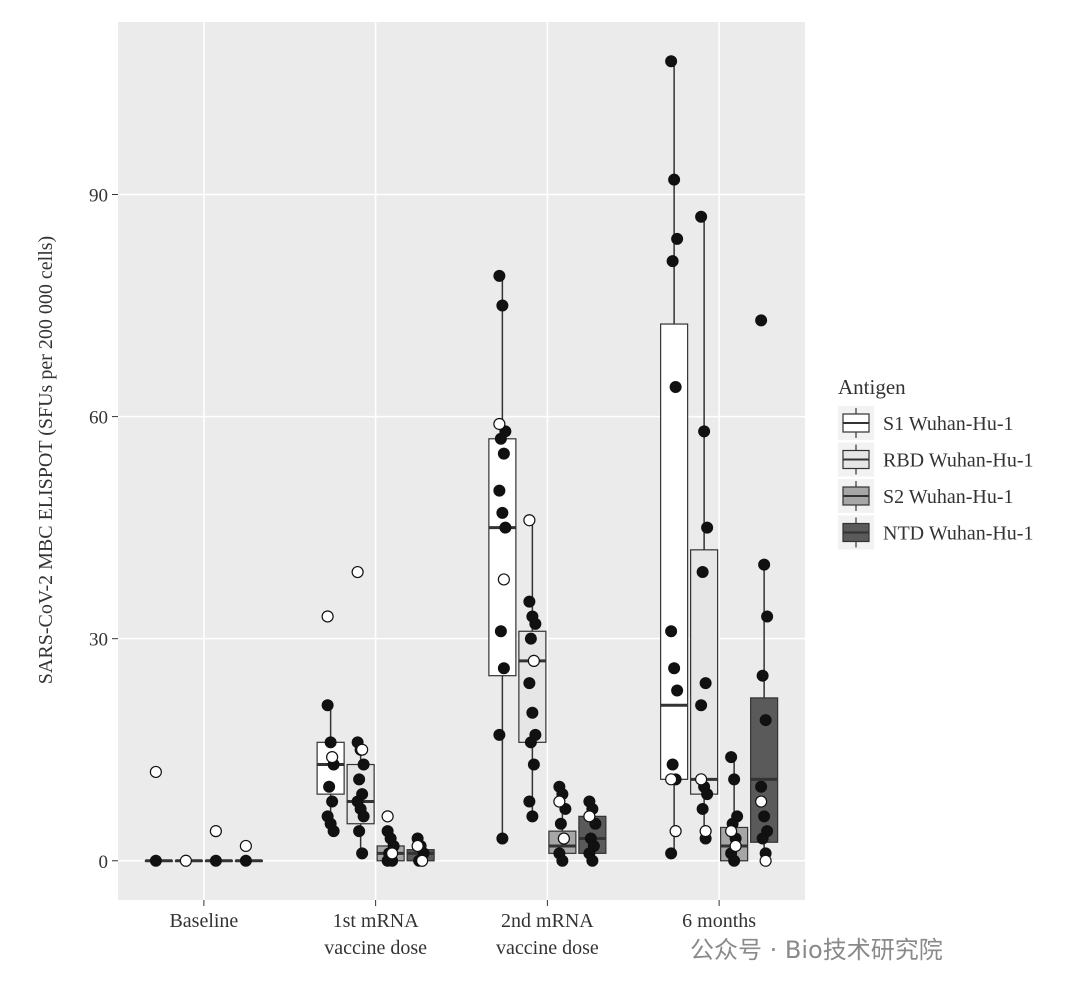 This screenshot has width=1080, height=991. Describe the element at coordinates (958, 461) in the screenshot. I see `legend-label: RBD Wuhan-Hu-1` at that location.